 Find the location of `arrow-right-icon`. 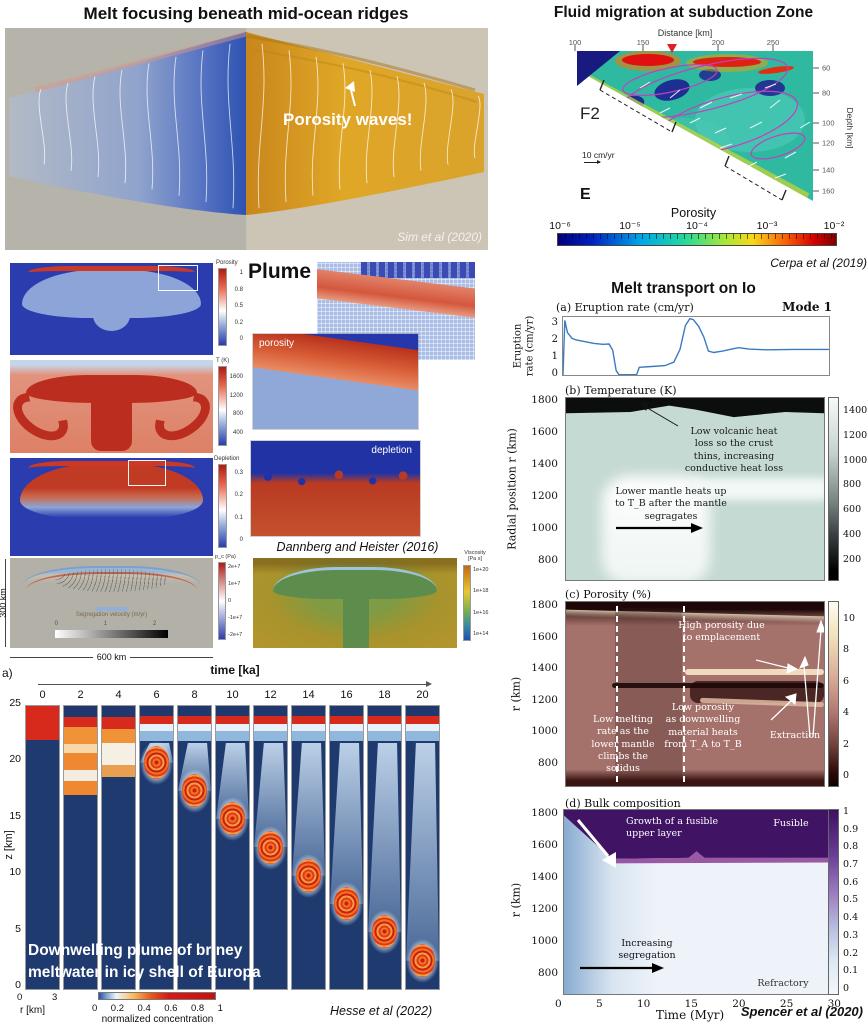

arrow-right-icon is located at coordinates (429, 684).